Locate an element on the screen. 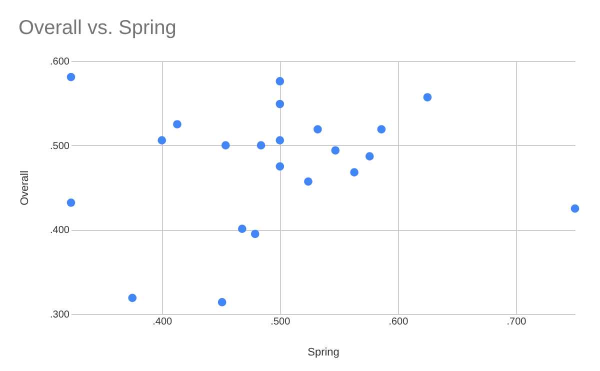  x-tick-label: .600 is located at coordinates (398, 322).